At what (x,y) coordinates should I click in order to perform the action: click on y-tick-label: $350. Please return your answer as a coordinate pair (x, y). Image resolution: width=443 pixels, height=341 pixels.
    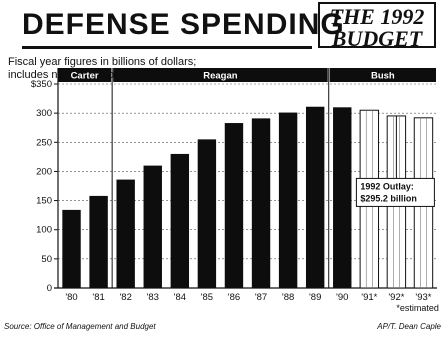
    Looking at the image, I should click on (41, 84).